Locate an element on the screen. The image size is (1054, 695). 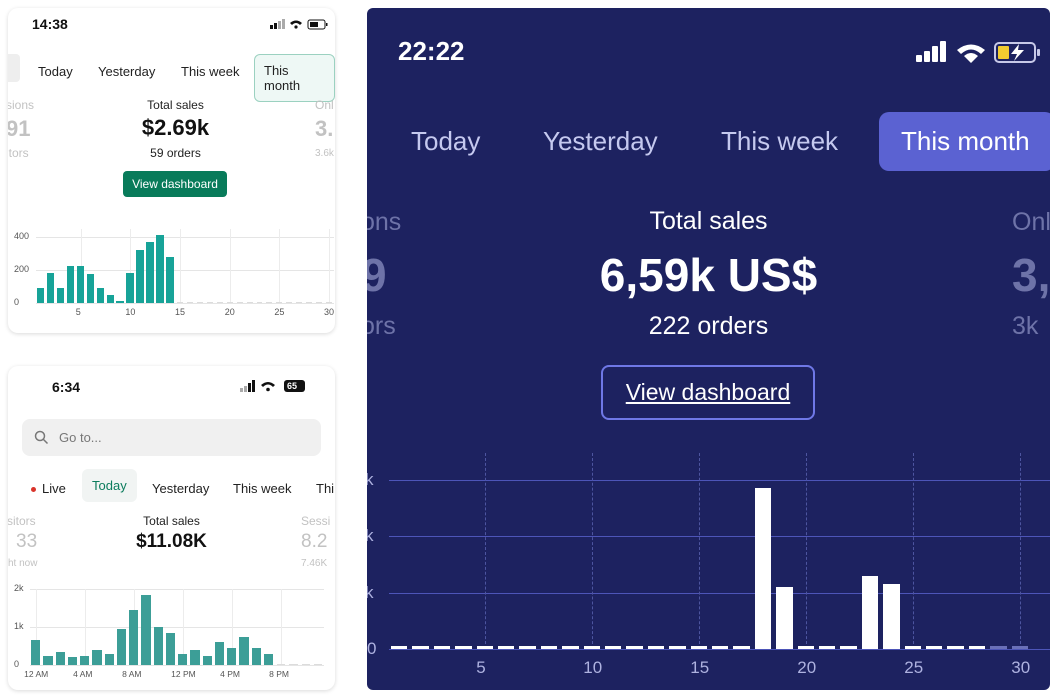
battery-percent: 65 is located at coordinates (292, 386).